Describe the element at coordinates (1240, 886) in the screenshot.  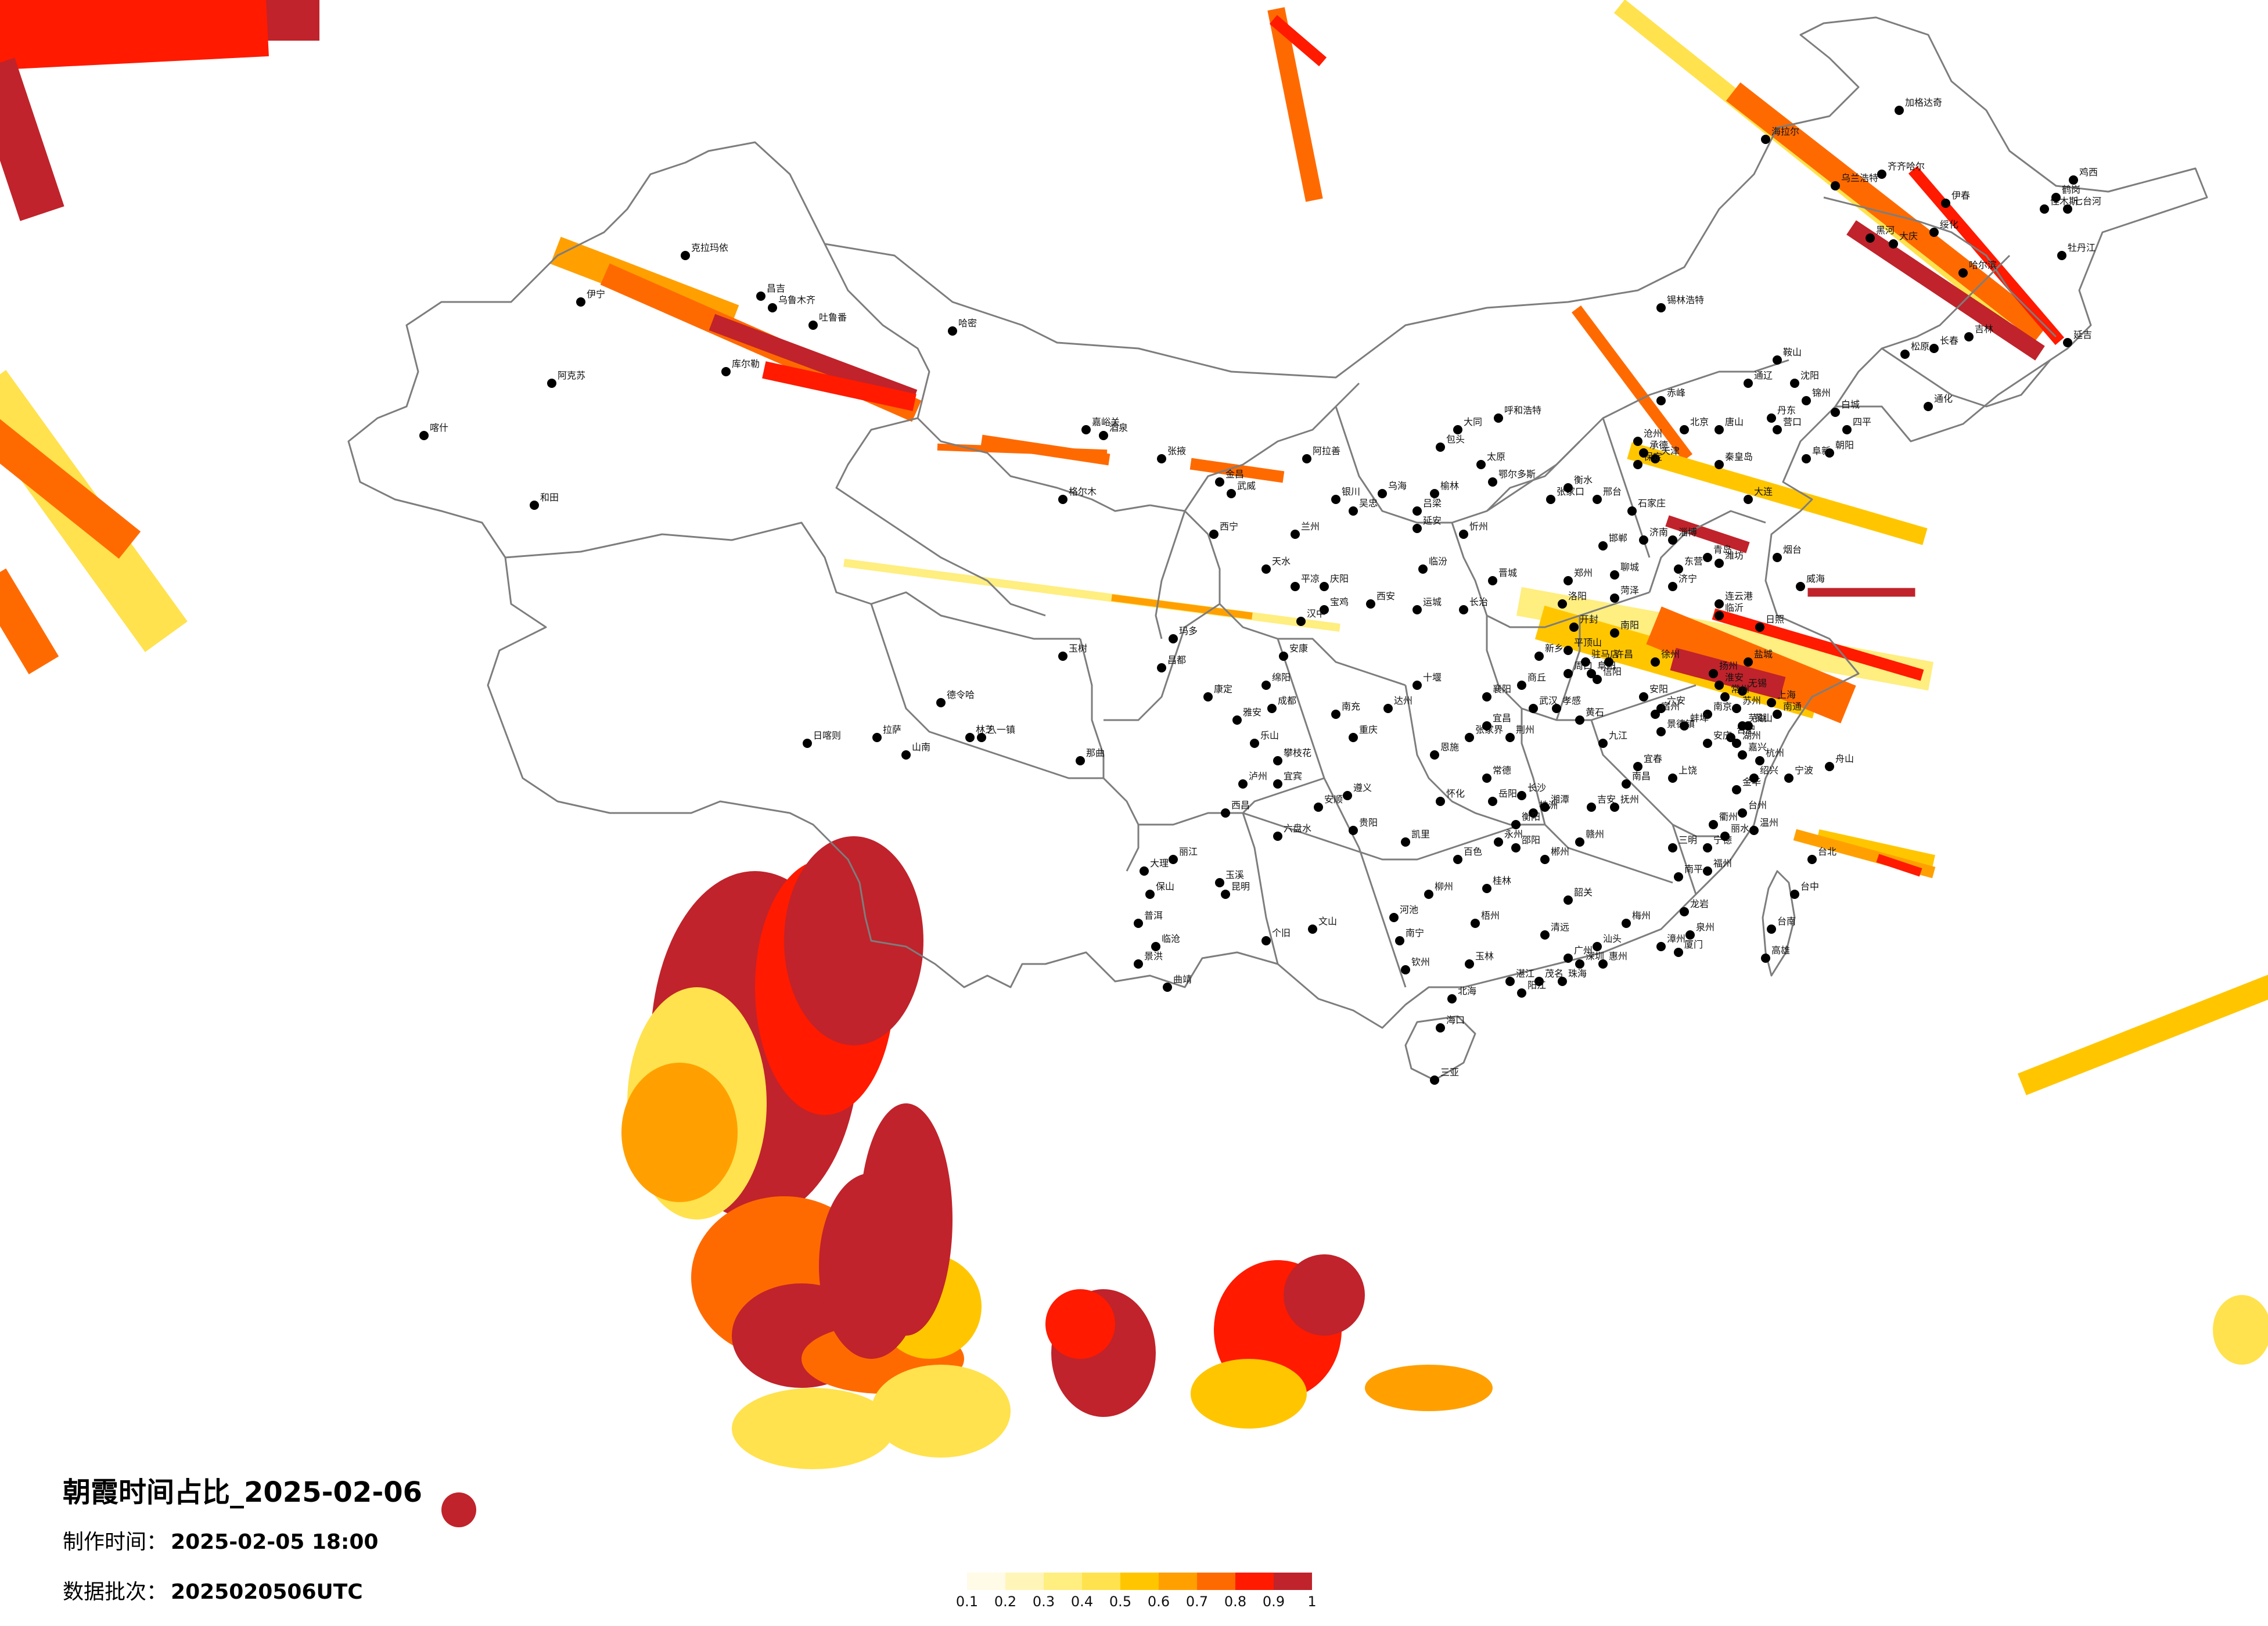
I see `city-label: 昆明` at that location.